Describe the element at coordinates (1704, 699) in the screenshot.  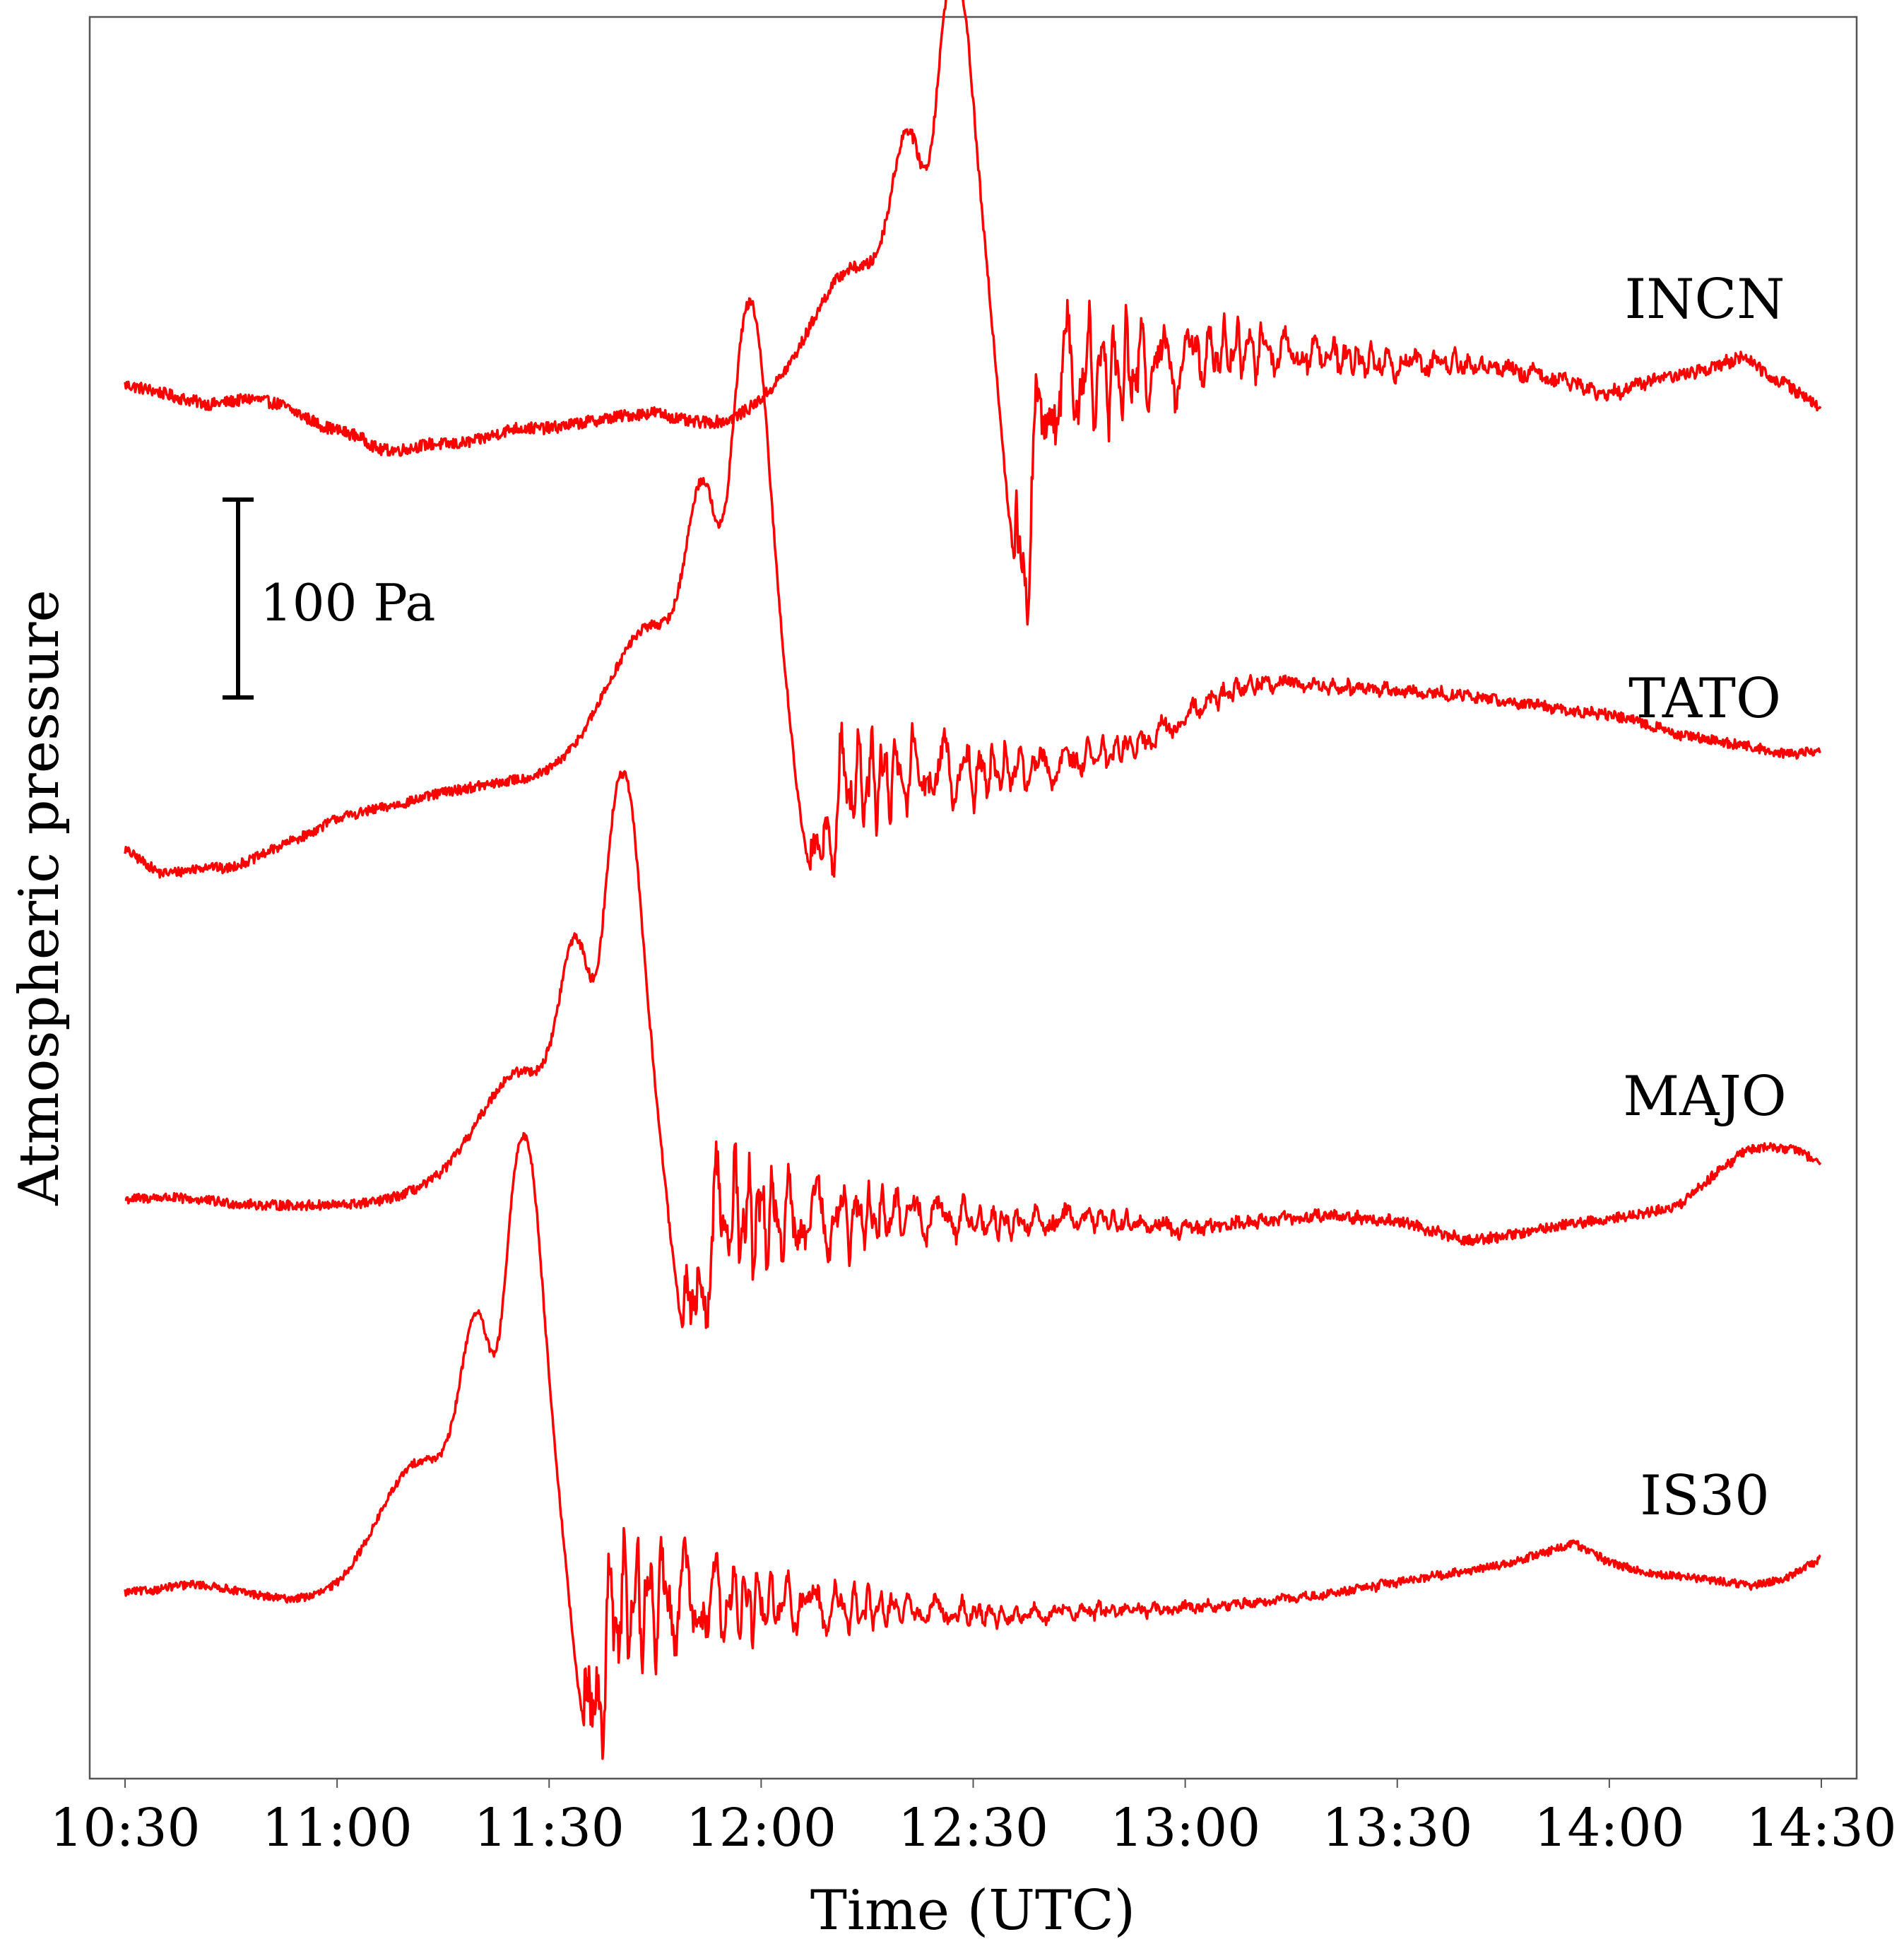
I see `station-label-tato: TATO` at that location.